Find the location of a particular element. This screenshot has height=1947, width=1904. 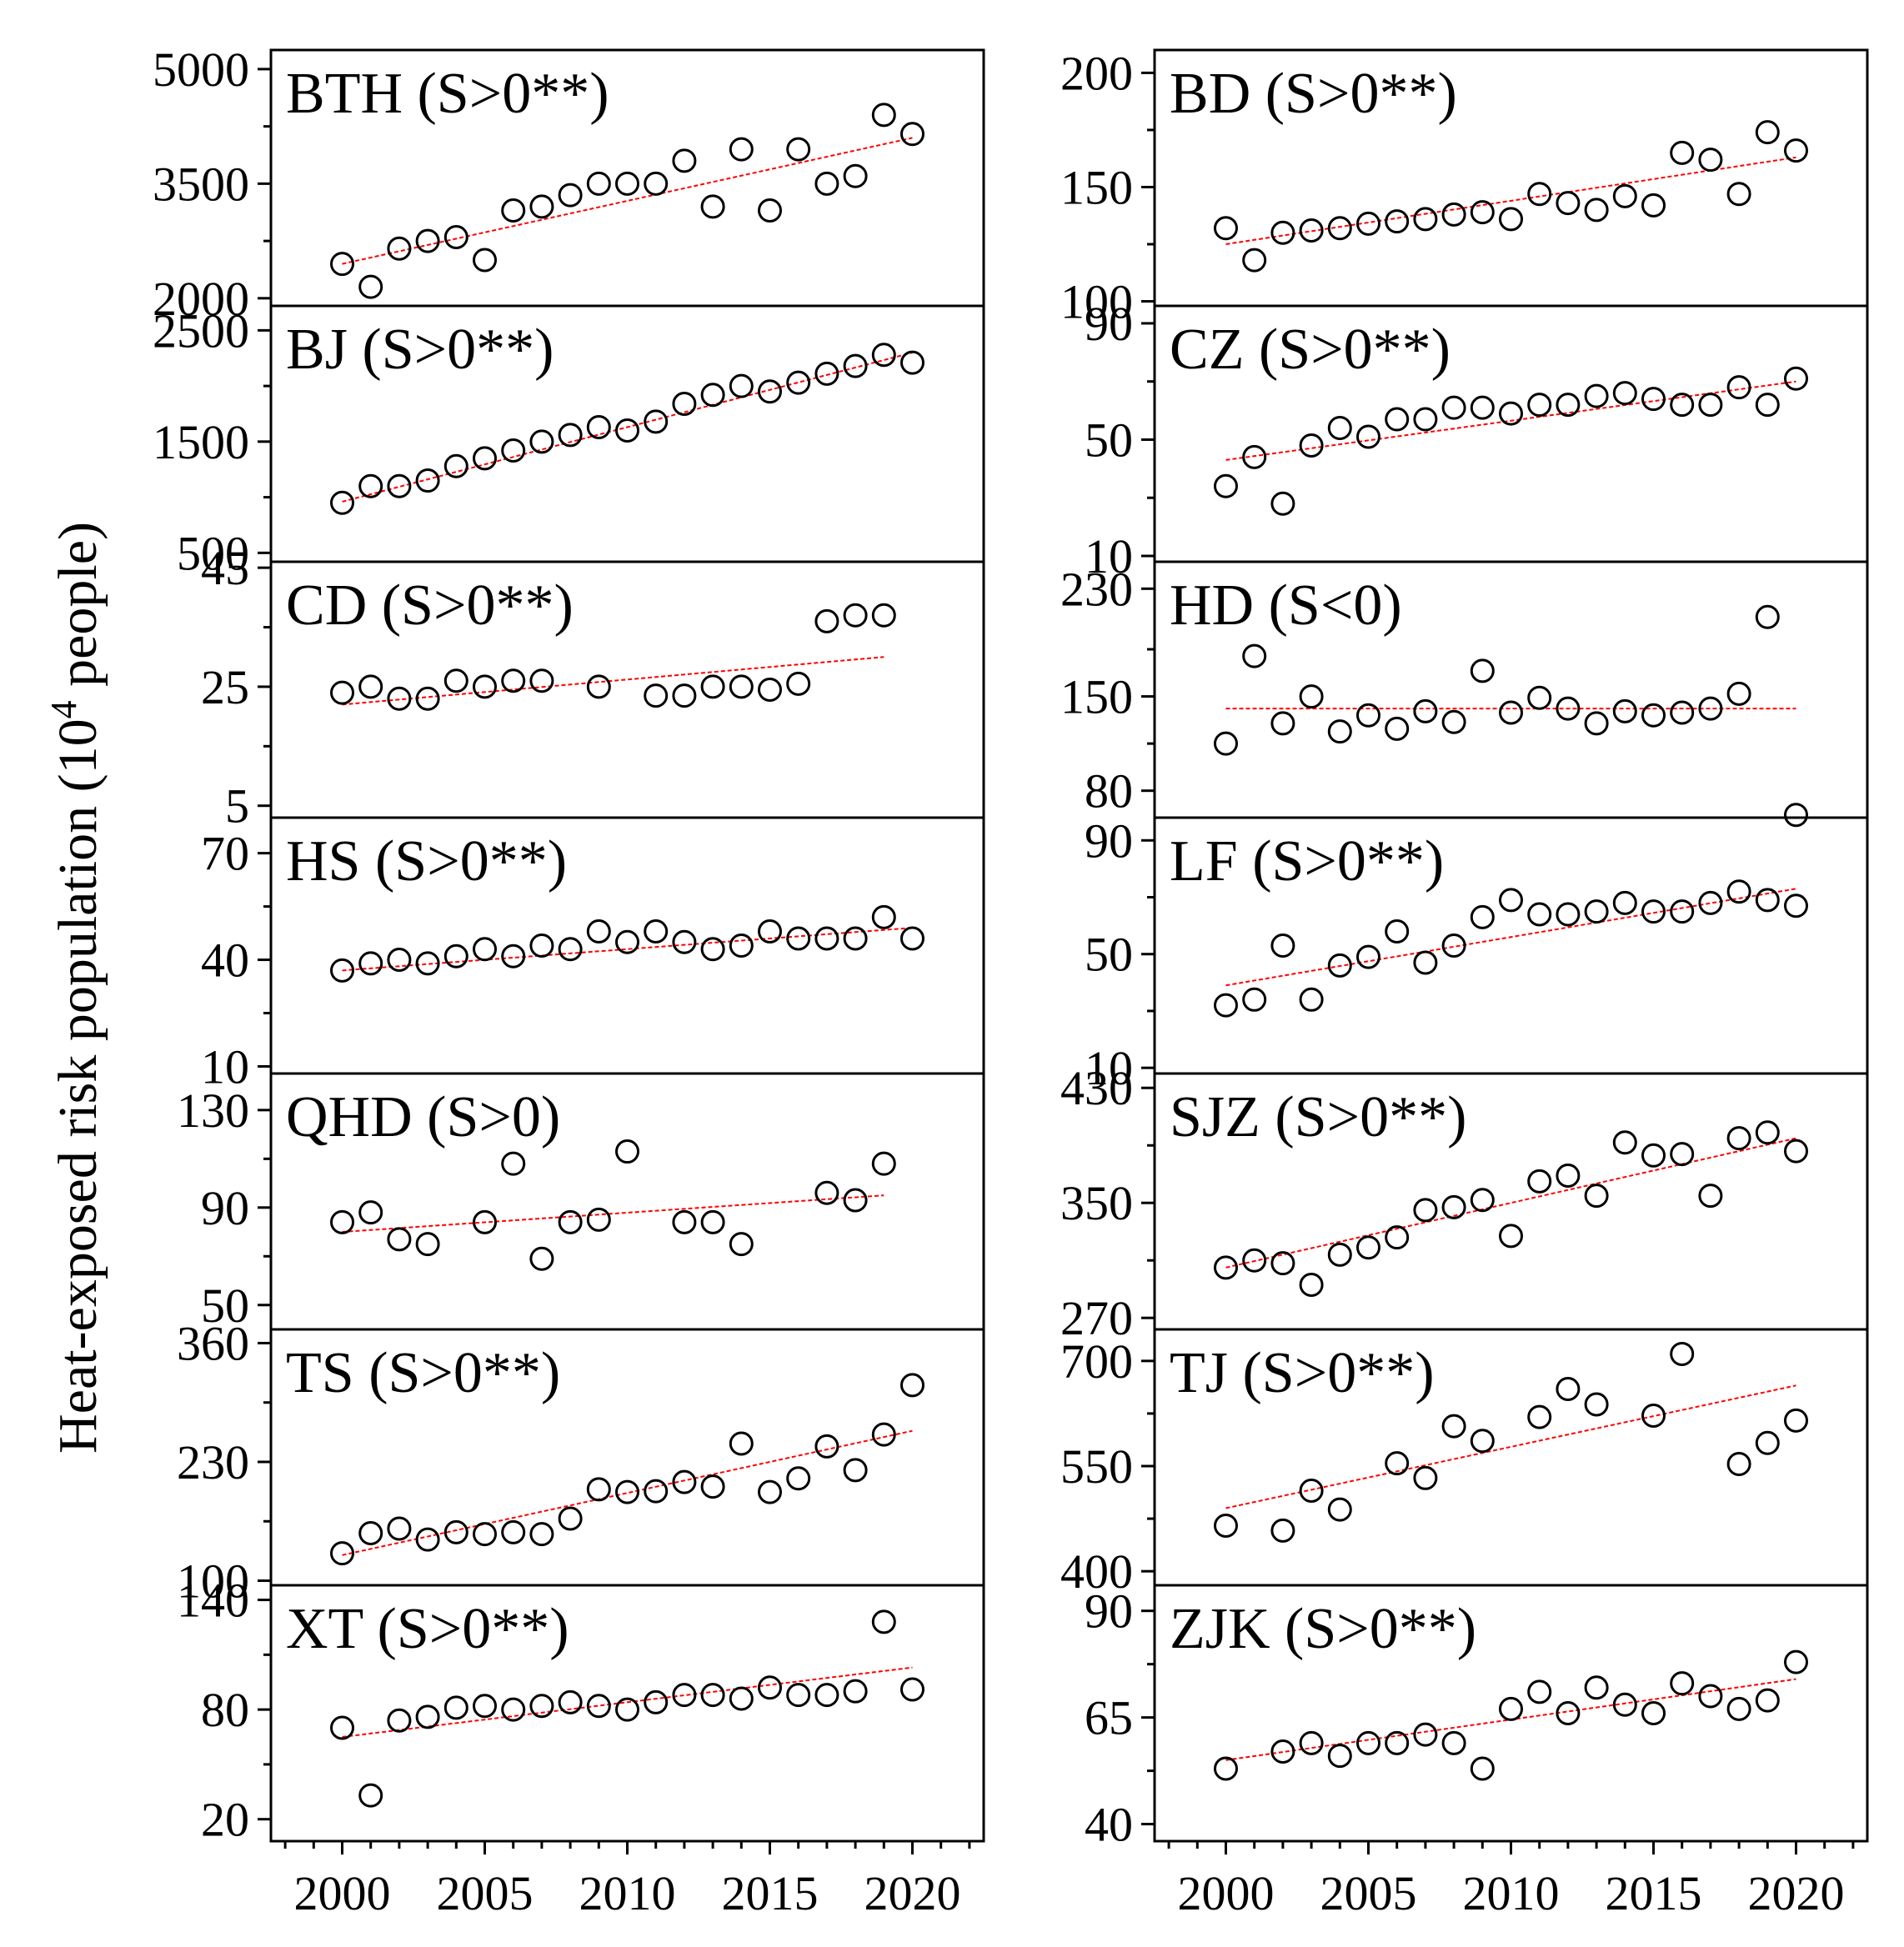

panel-title-hd: HD (S<0) is located at coordinates (1286, 605).